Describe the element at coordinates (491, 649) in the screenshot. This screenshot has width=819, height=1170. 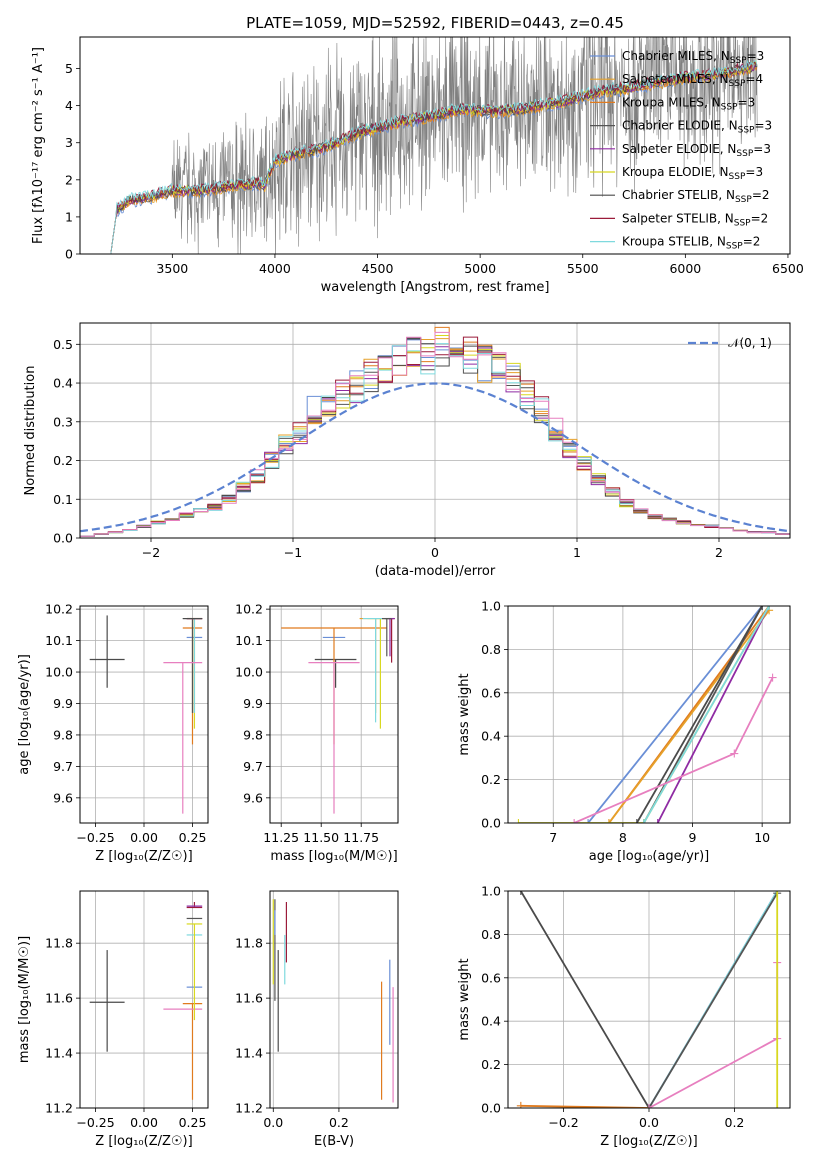
I see `y-tick-label: 0.8` at that location.